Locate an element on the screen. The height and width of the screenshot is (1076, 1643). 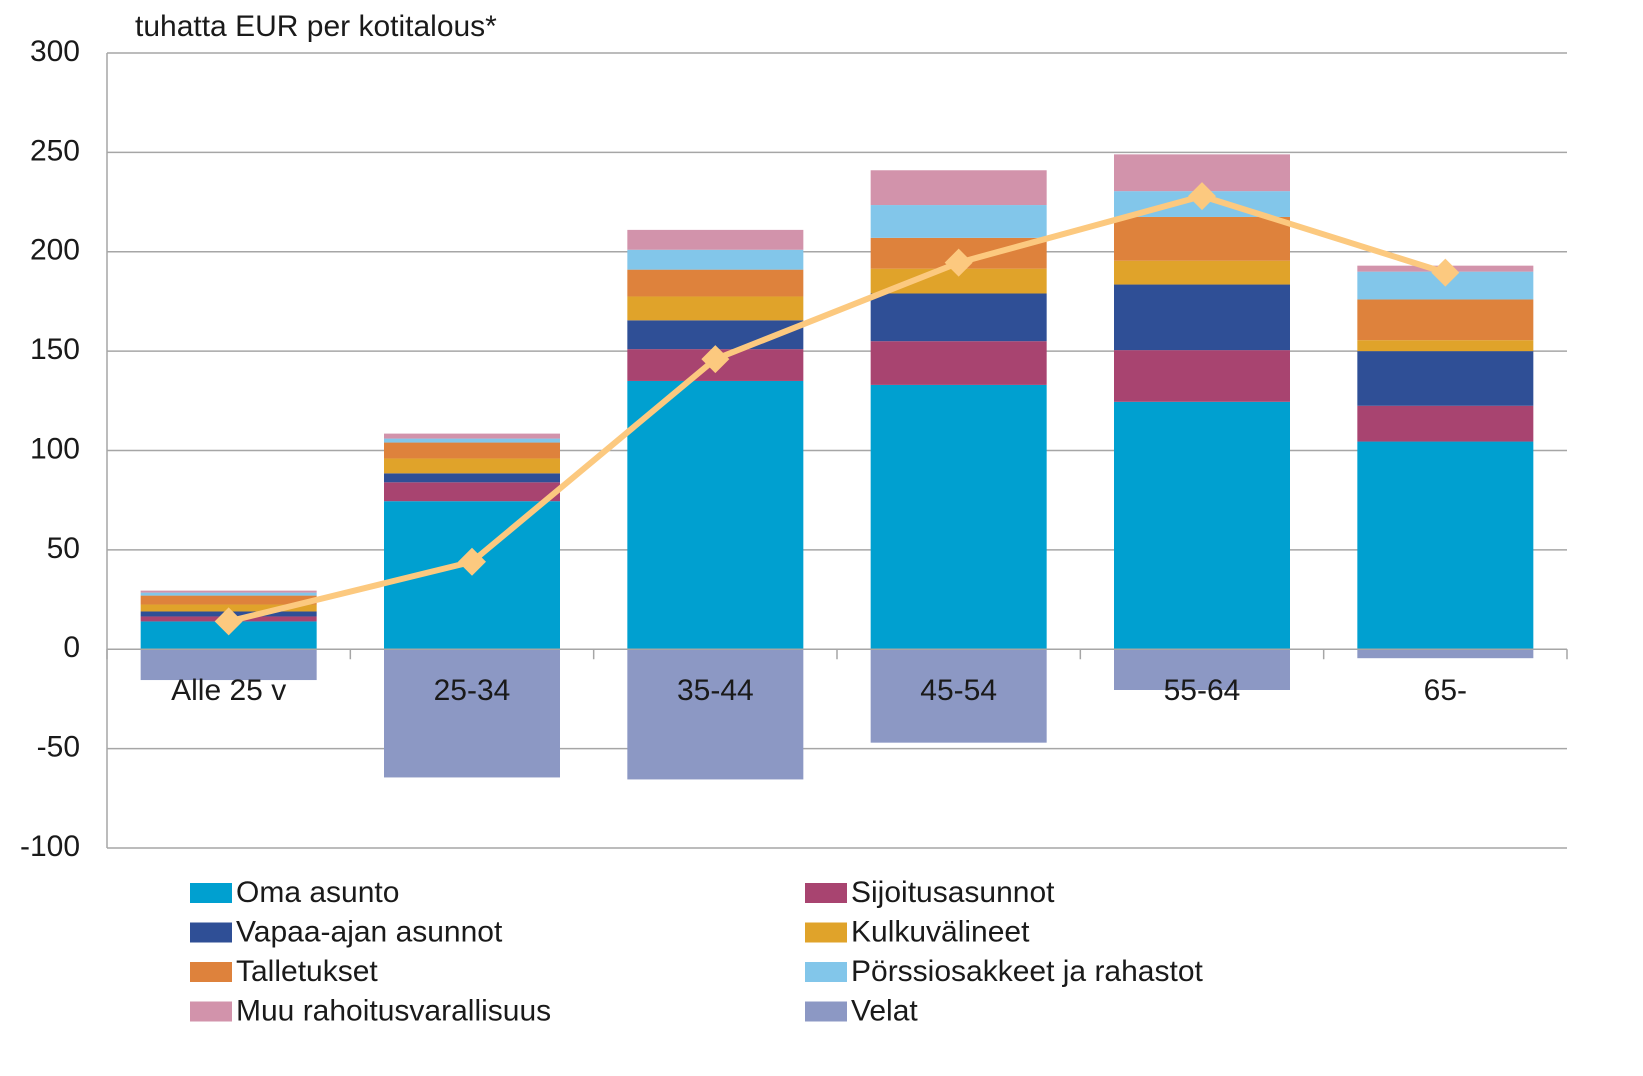
chart-title: tuhatta EUR per kotitalous* is located at coordinates (316, 26).